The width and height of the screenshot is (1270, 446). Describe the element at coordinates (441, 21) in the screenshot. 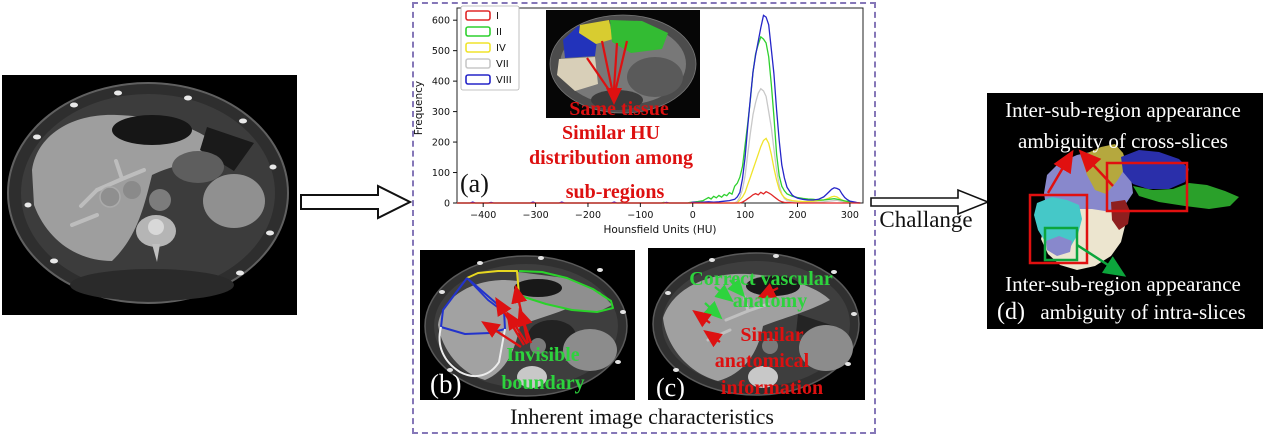

I see `svg-text: 600` at that location.